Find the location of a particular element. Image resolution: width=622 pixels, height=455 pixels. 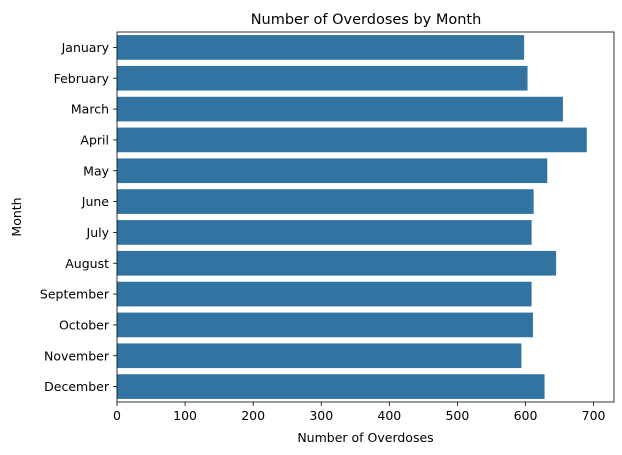

bar-october is located at coordinates (325, 325).